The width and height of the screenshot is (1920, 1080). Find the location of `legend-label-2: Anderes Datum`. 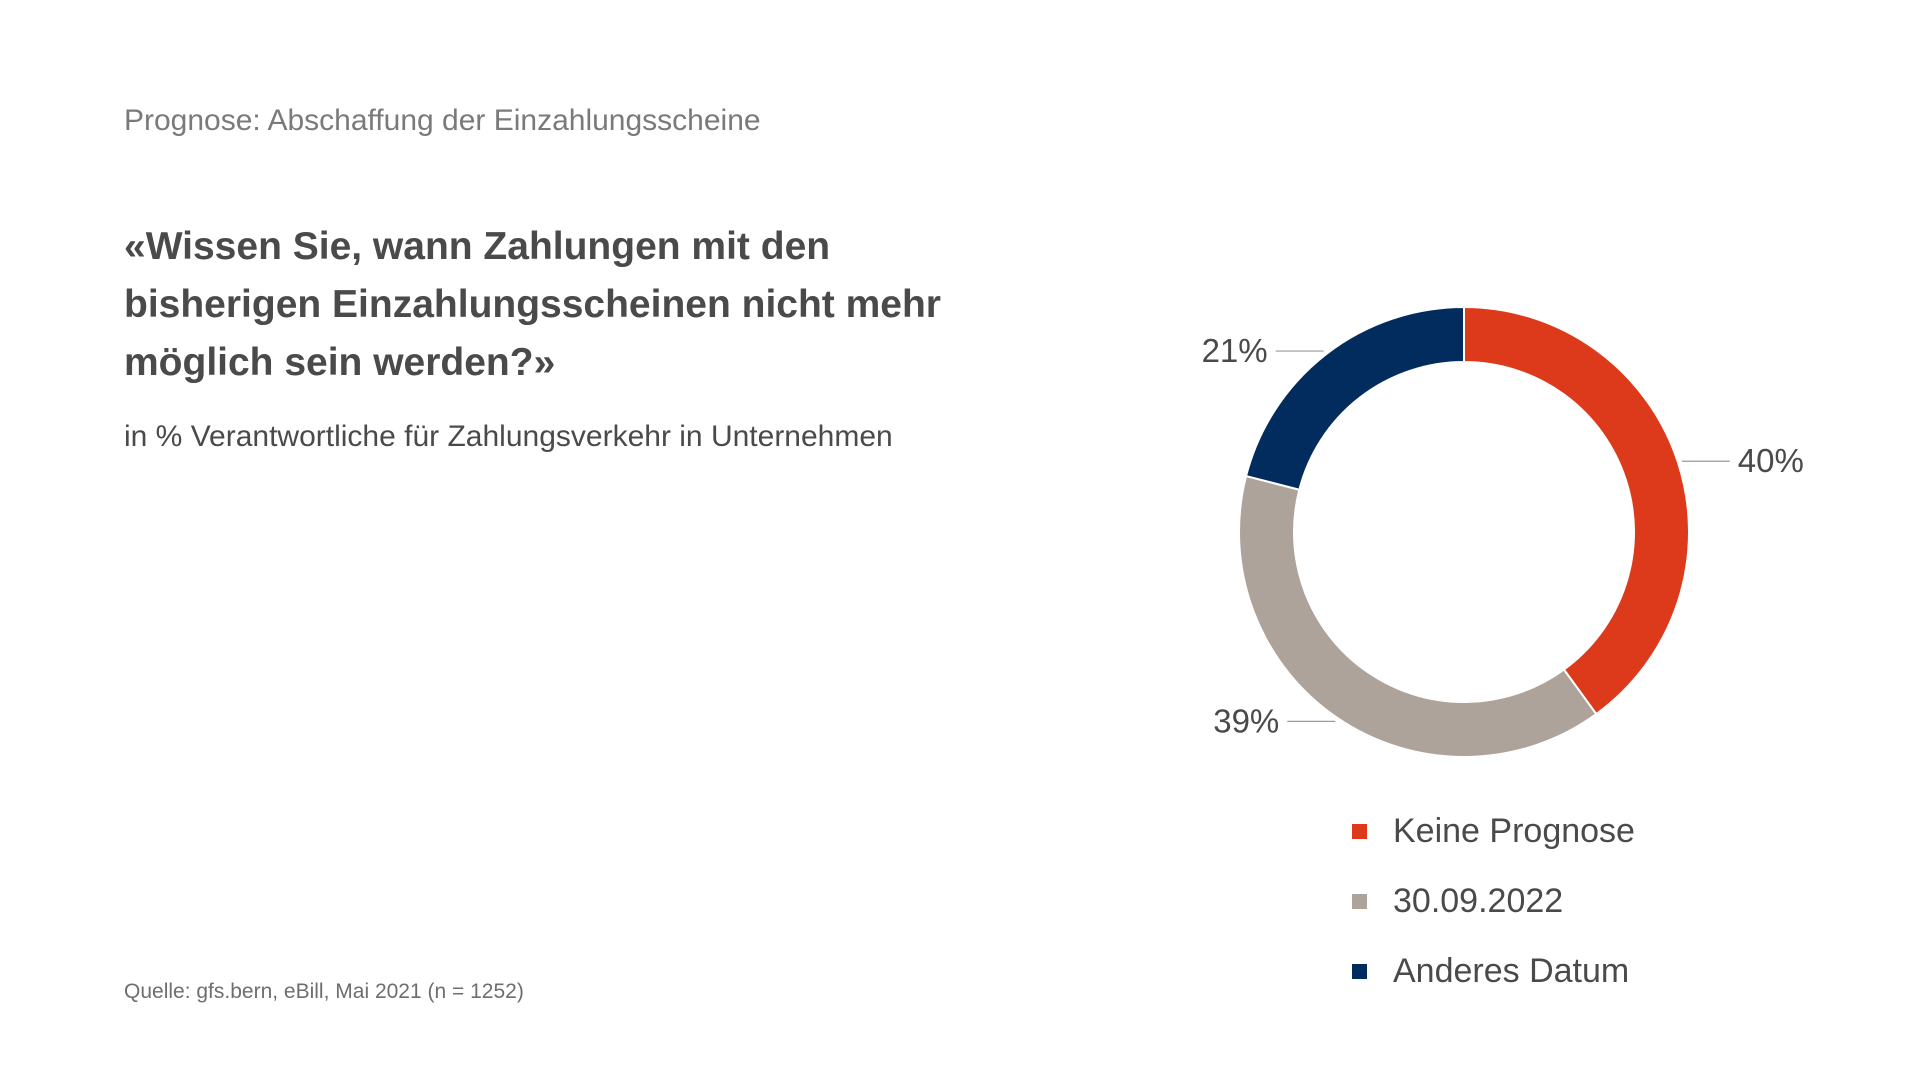

legend-label-2: Anderes Datum is located at coordinates (1511, 970).